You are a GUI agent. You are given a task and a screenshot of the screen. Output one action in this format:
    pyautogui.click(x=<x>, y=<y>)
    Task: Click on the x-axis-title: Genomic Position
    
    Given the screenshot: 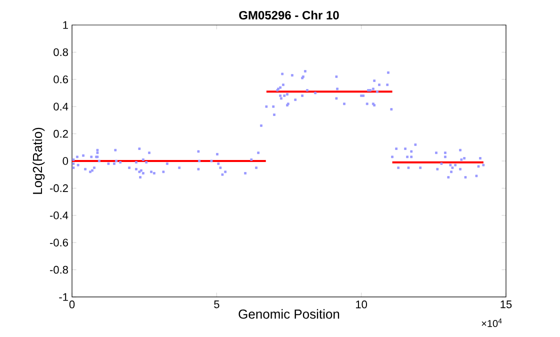 What is the action you would take?
    pyautogui.click(x=289, y=314)
    